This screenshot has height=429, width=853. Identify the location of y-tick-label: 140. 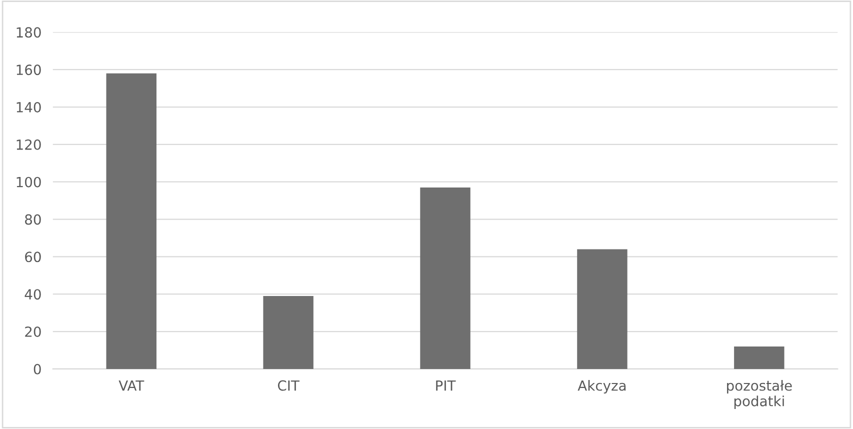
(28, 107).